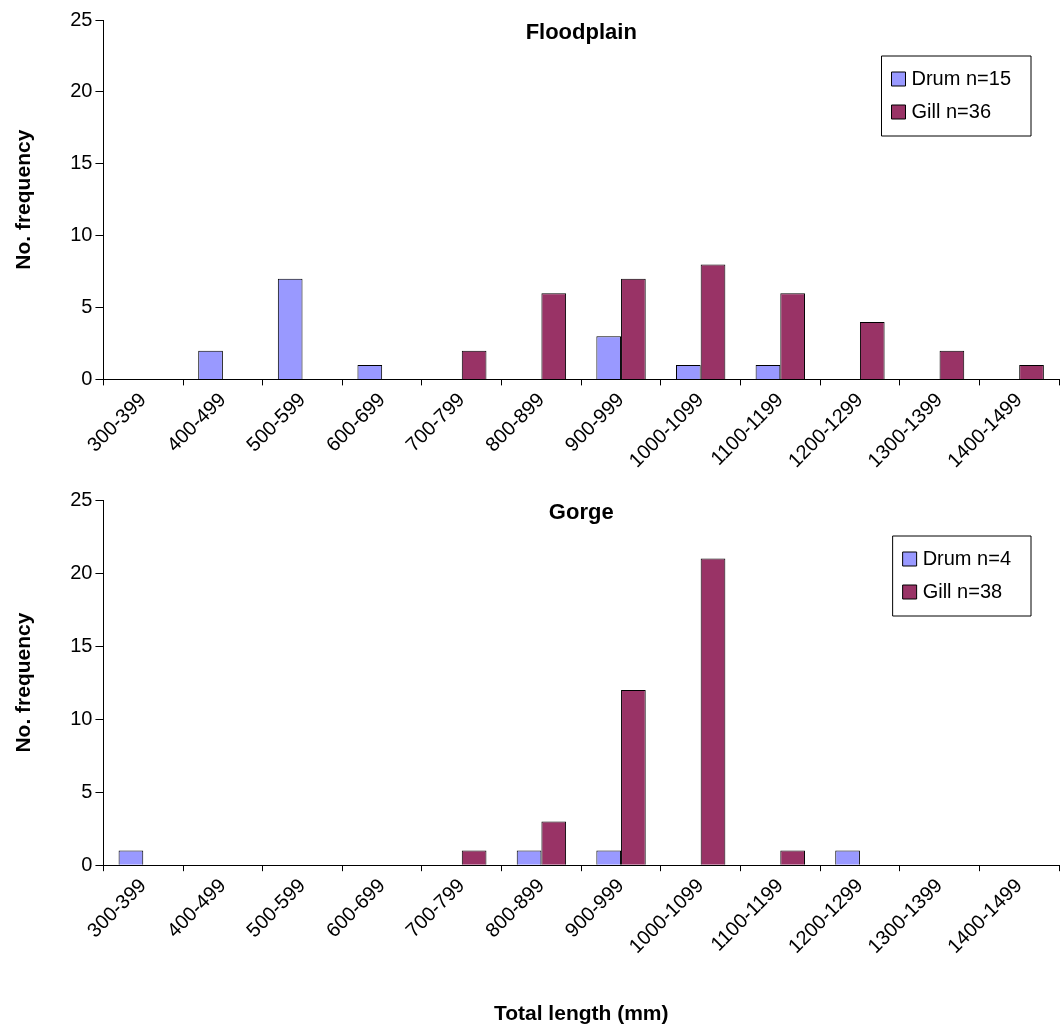  I want to click on chart-title: Floodplain, so click(581, 32).